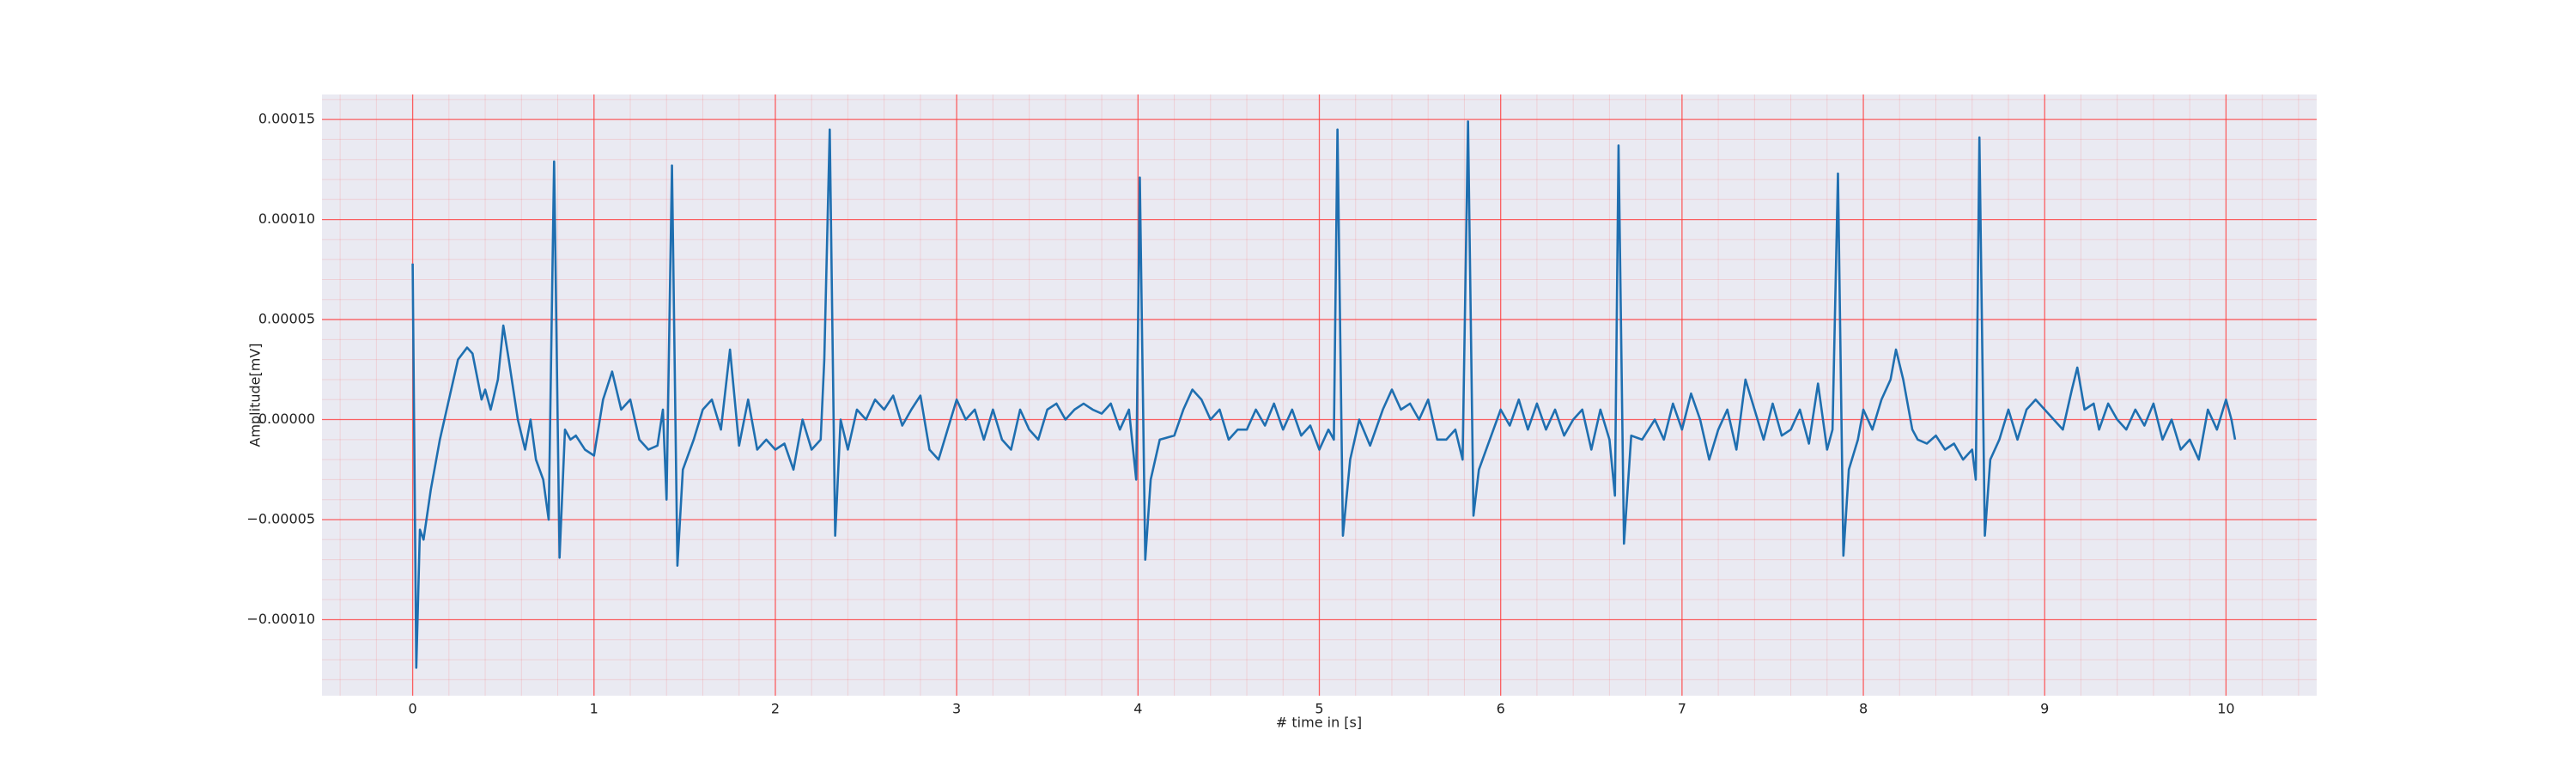 The width and height of the screenshot is (2576, 773). I want to click on x-tick-label: 5, so click(1319, 709).